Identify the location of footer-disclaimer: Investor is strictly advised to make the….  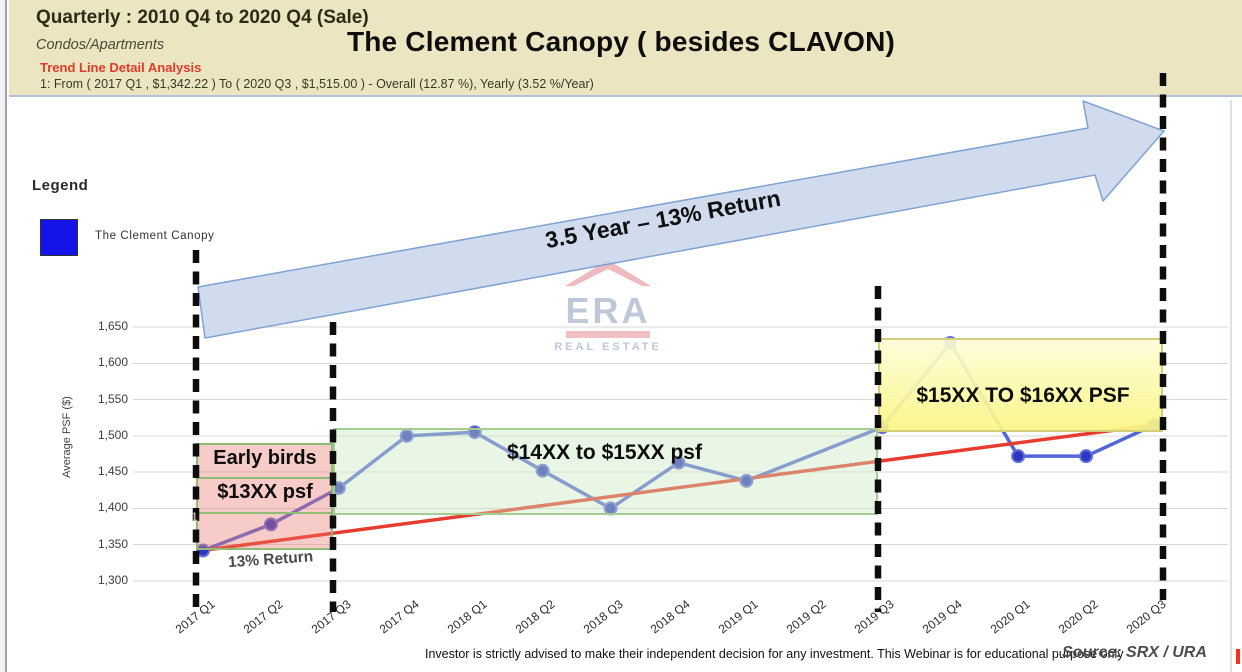
(774, 654).